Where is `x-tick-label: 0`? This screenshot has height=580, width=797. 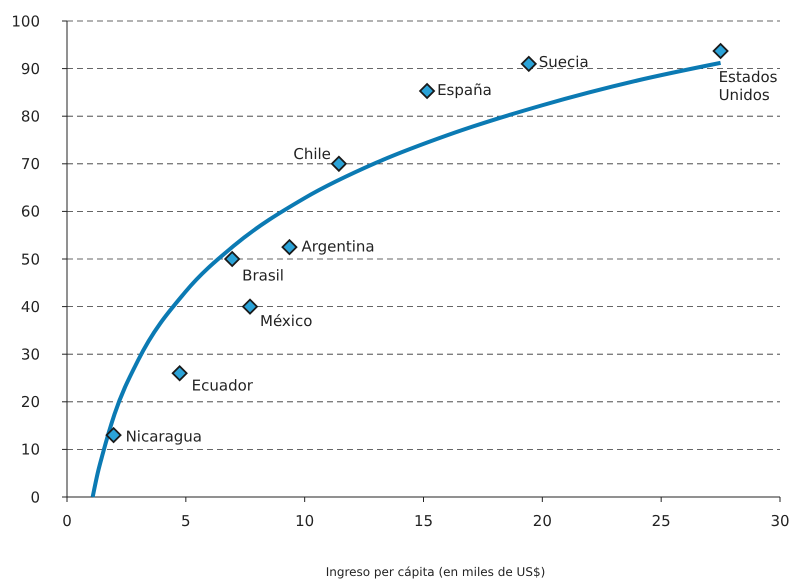
x-tick-label: 0 is located at coordinates (67, 521).